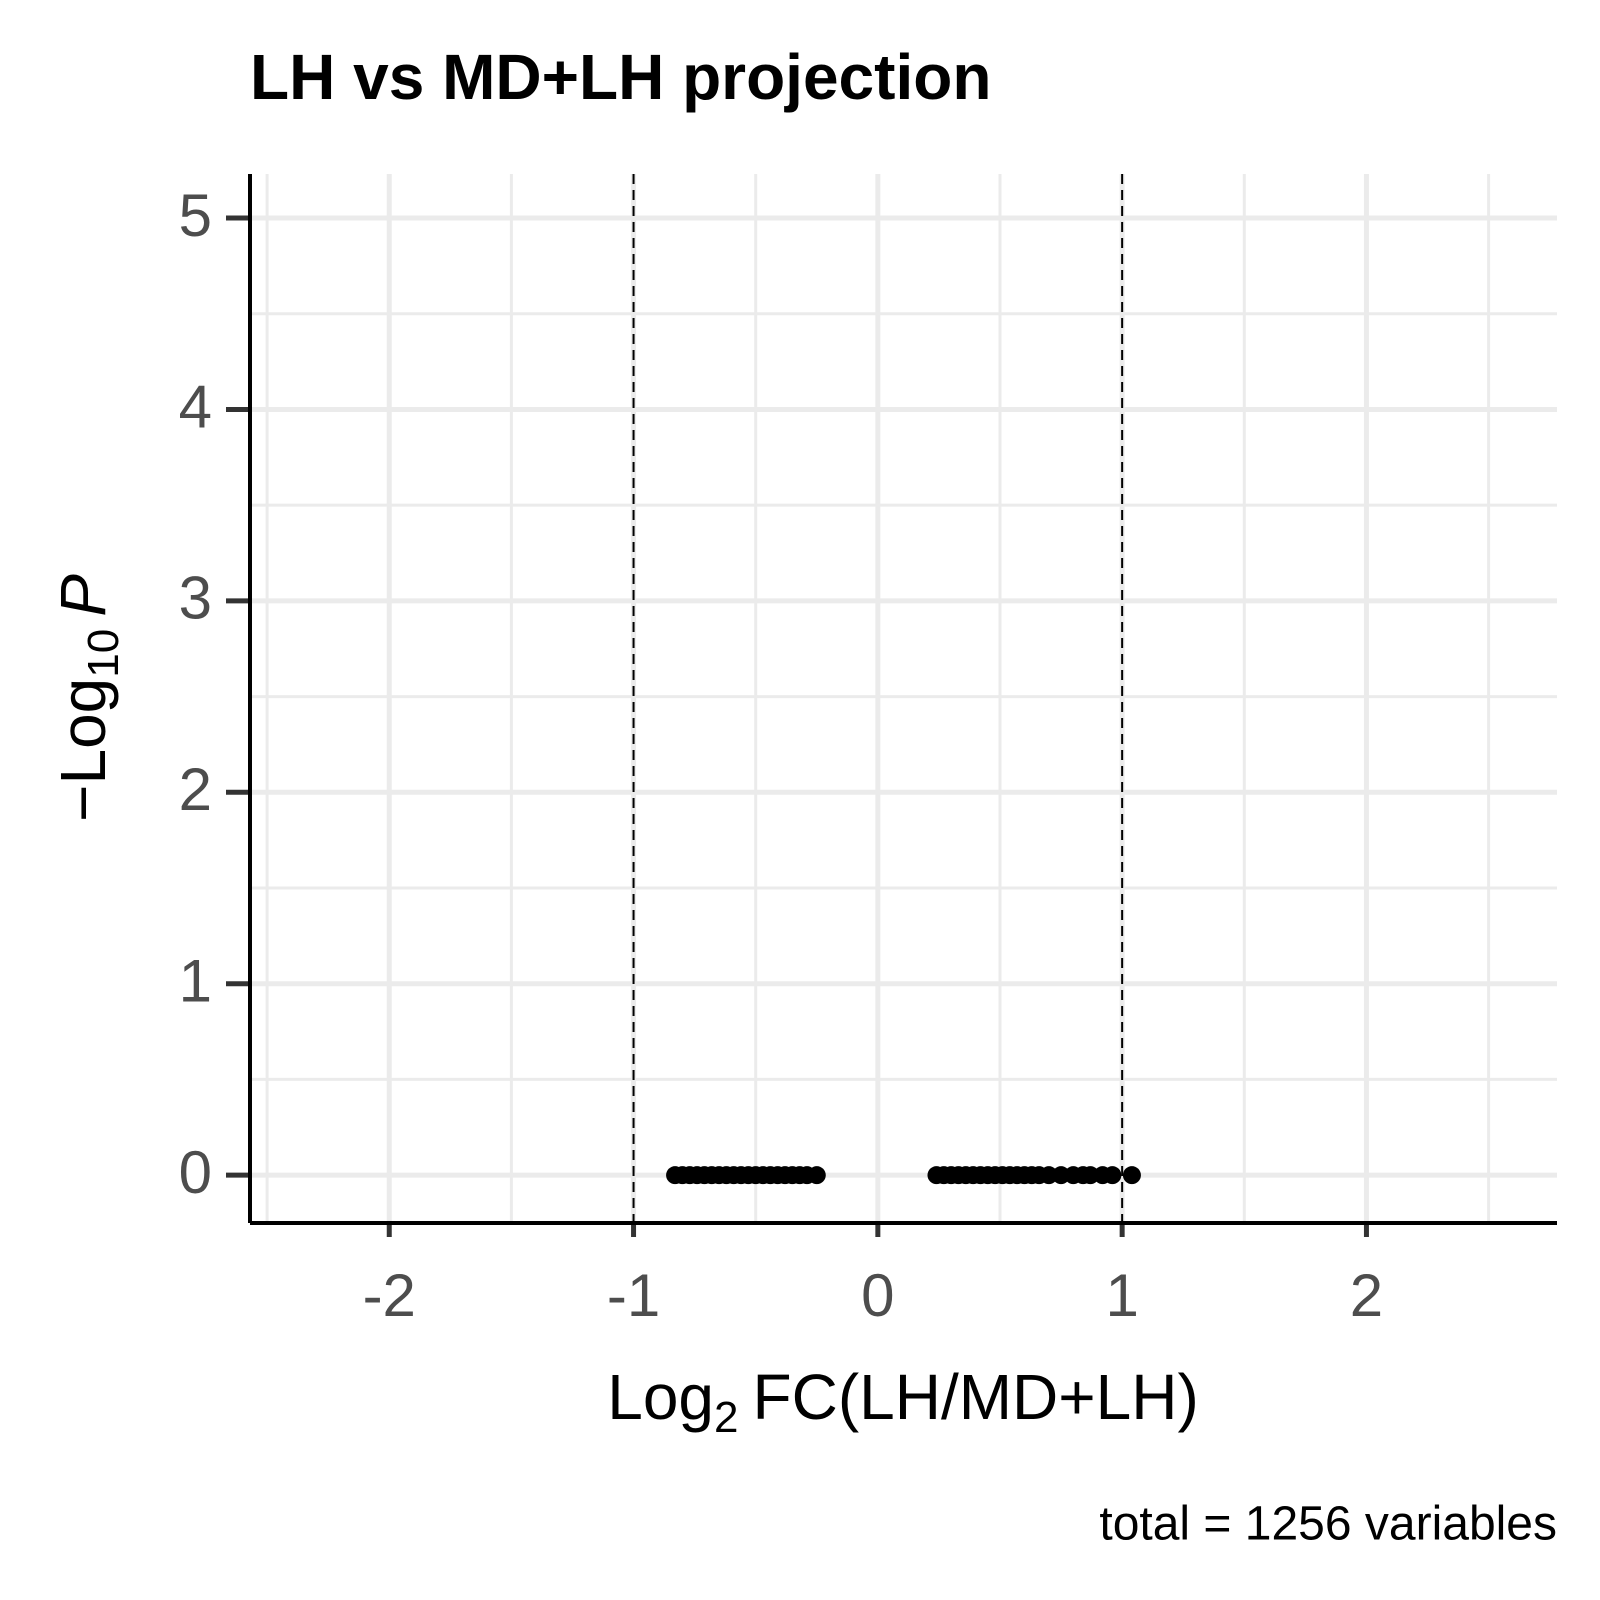 This screenshot has width=1600, height=1600. What do you see at coordinates (103, 653) in the screenshot?
I see `y-label-sub: 10` at bounding box center [103, 653].